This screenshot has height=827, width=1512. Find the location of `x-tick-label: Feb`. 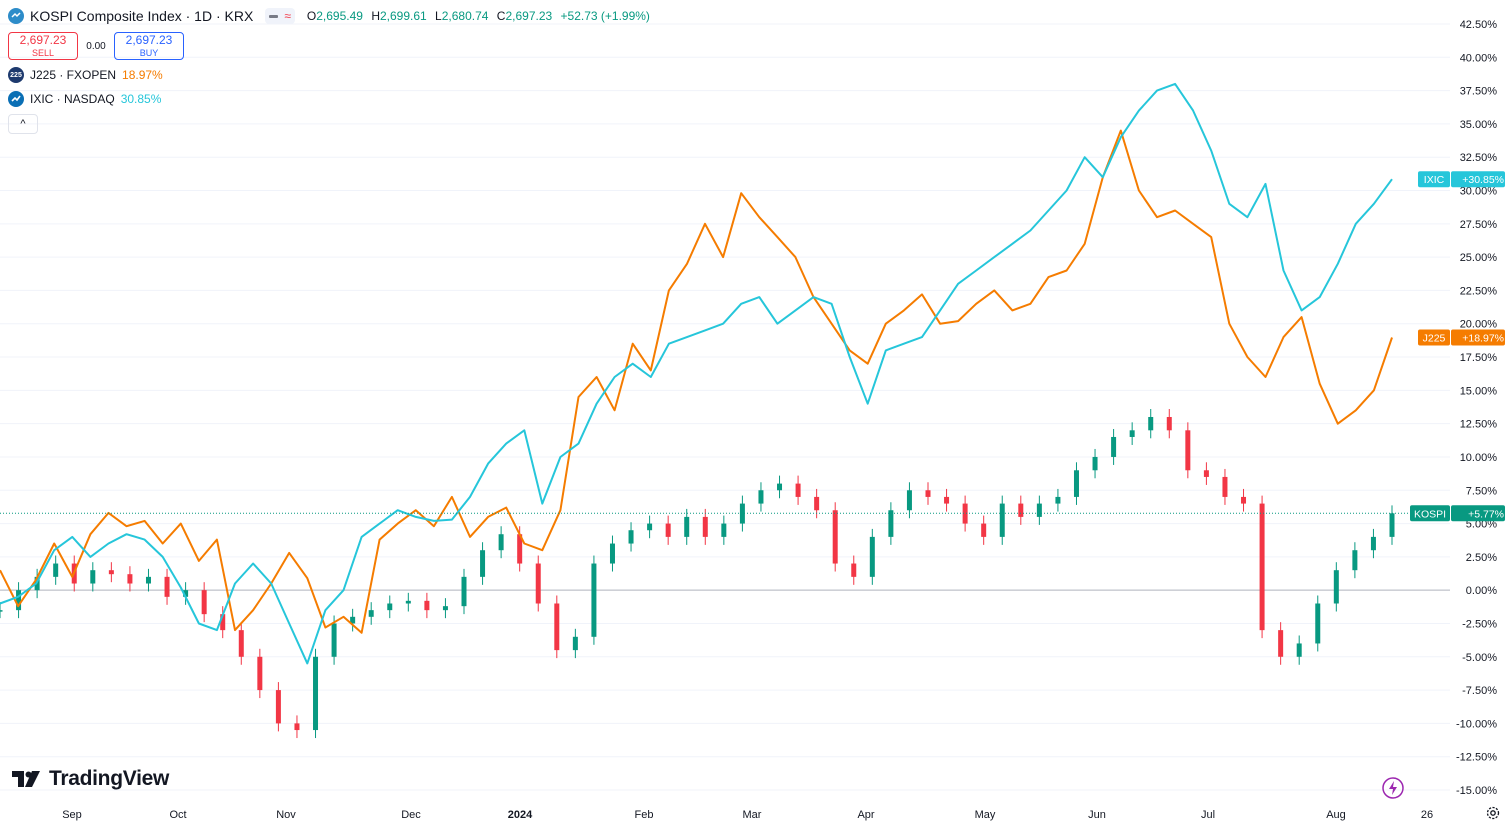

x-tick-label: Feb is located at coordinates (644, 815).